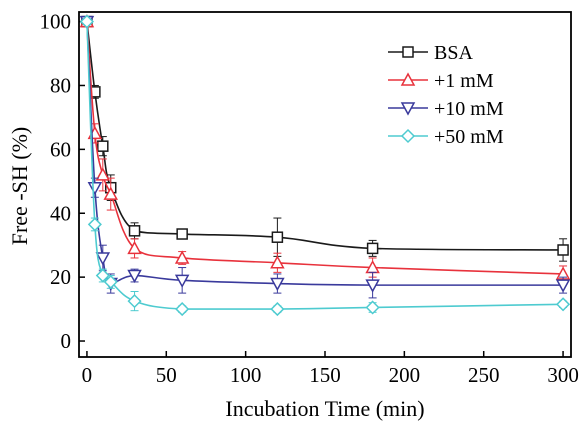 The width and height of the screenshot is (584, 426). Describe the element at coordinates (324, 408) in the screenshot. I see `x-axis-title: Incubation Time (min)` at that location.